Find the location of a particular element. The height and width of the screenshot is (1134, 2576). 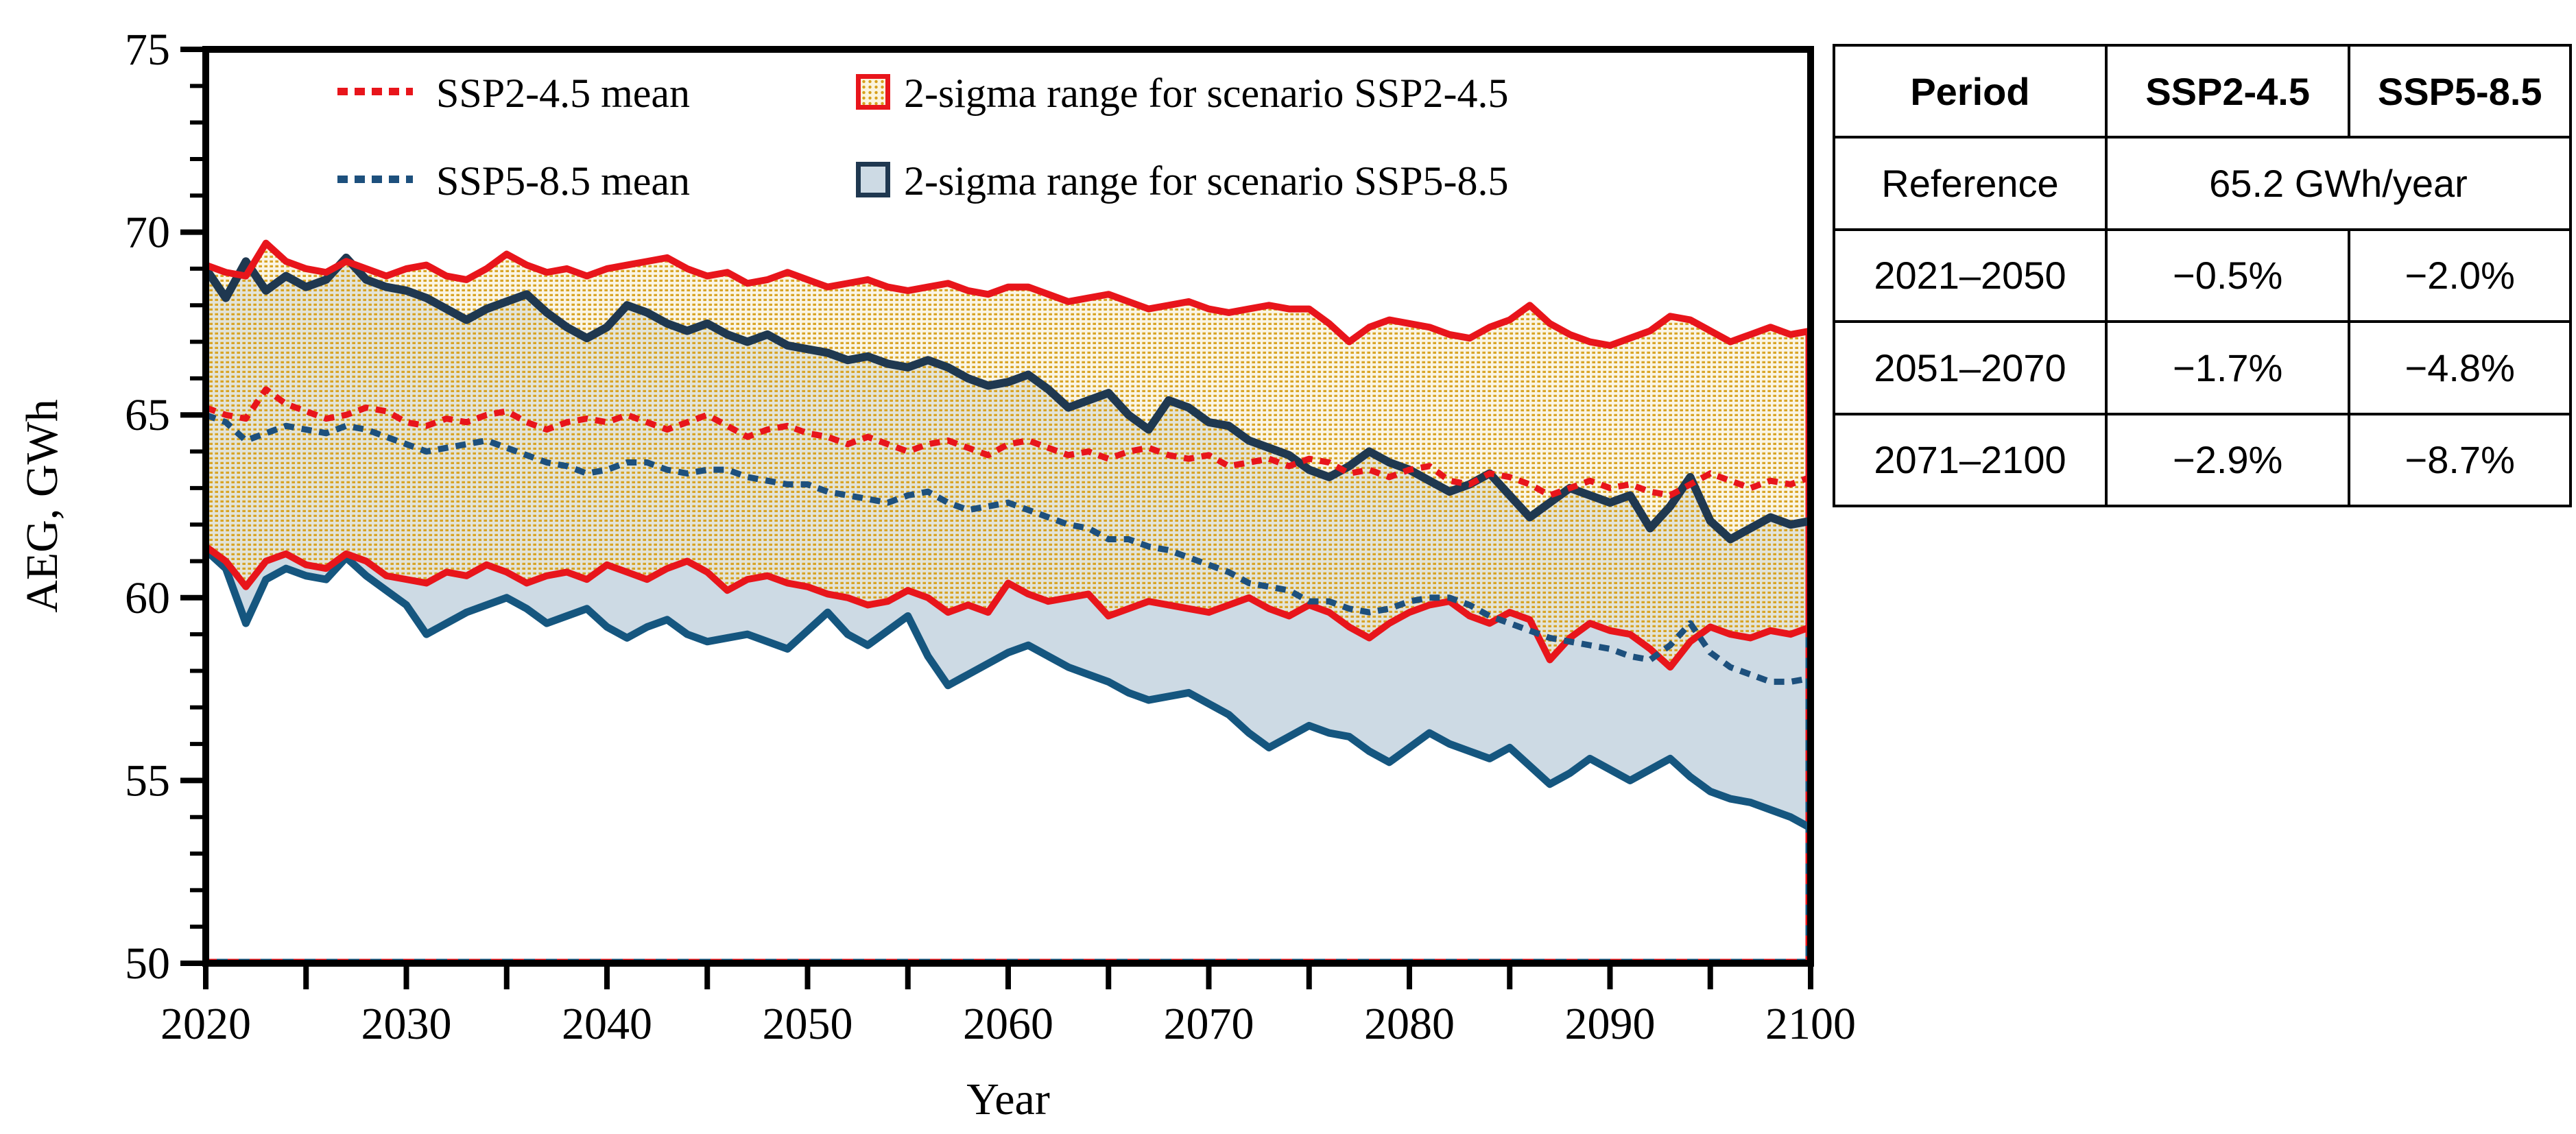

svg-text: 2040 is located at coordinates (607, 1024).